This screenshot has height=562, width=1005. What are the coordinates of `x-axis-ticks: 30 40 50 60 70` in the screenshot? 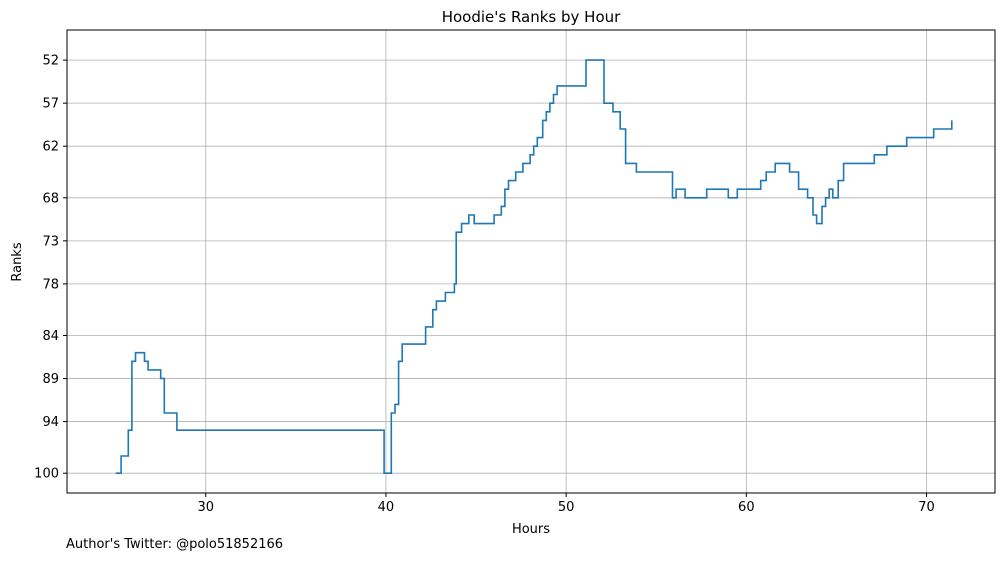 It's located at (566, 504).